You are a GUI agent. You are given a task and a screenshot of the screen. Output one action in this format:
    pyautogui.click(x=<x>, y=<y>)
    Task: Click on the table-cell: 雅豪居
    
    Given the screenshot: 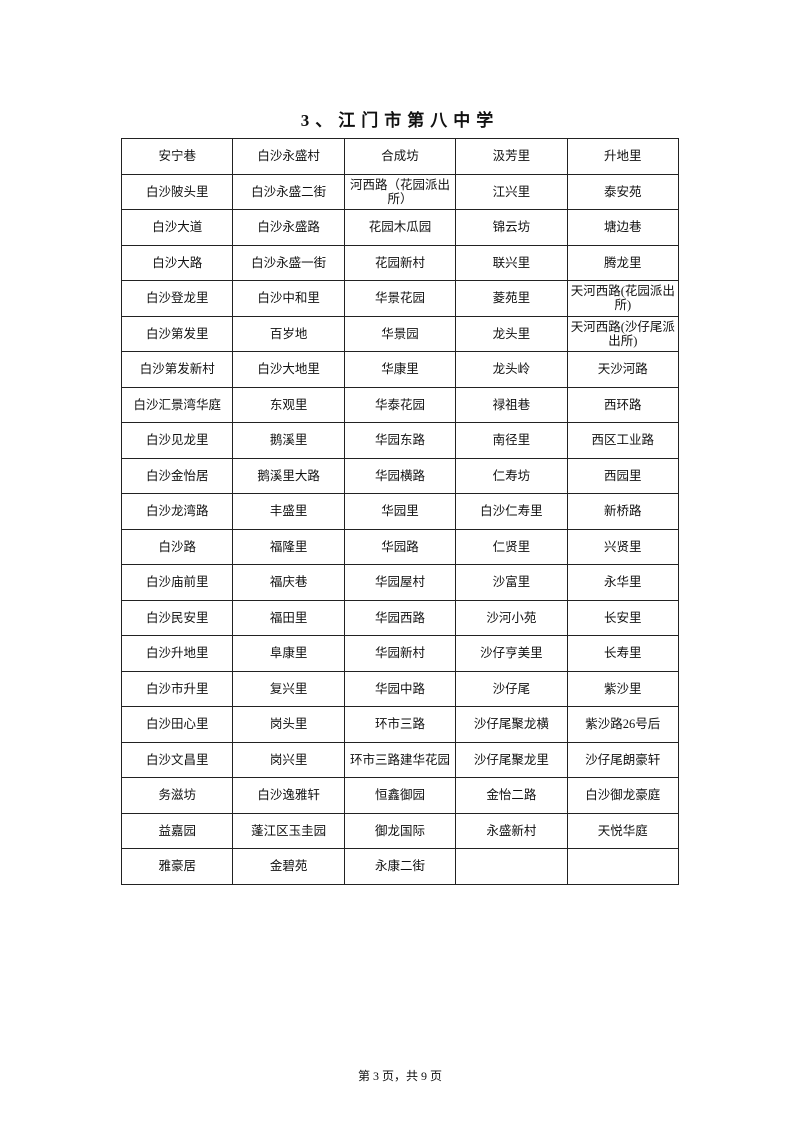 What is the action you would take?
    pyautogui.click(x=177, y=866)
    